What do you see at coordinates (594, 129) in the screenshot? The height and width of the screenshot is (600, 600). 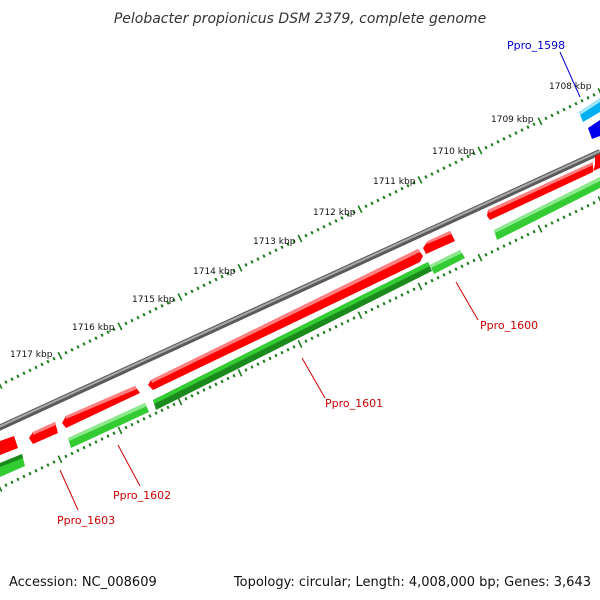 I see `gene-ppro-1598-reverse` at bounding box center [594, 129].